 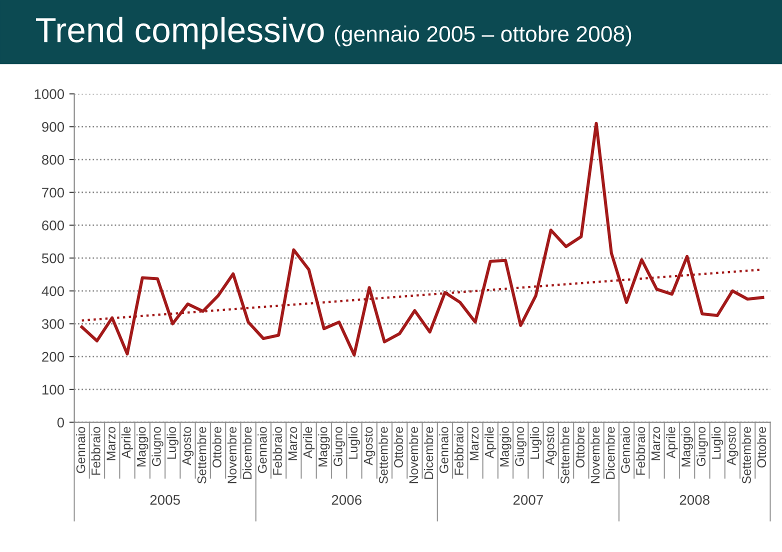 What do you see at coordinates (53, 357) in the screenshot?
I see `y-tick-label: 200` at bounding box center [53, 357].